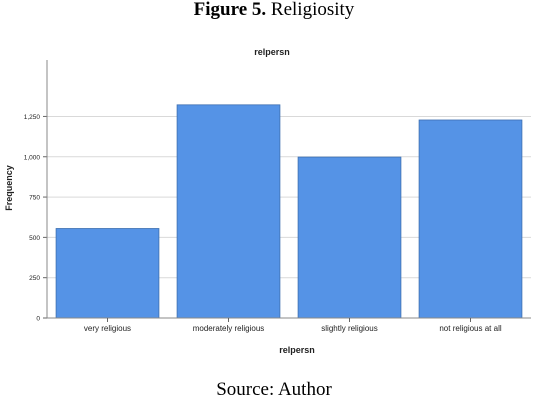 The width and height of the screenshot is (548, 406). Describe the element at coordinates (107, 328) in the screenshot. I see `x-tick-label: very religious` at that location.